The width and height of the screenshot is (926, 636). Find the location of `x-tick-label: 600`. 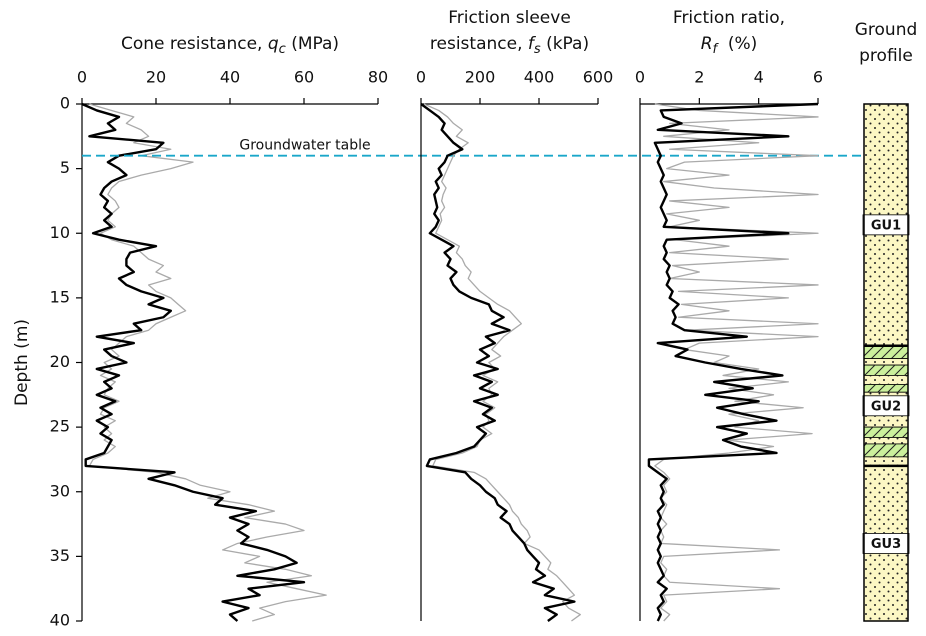

x-tick-label: 600 is located at coordinates (598, 77).